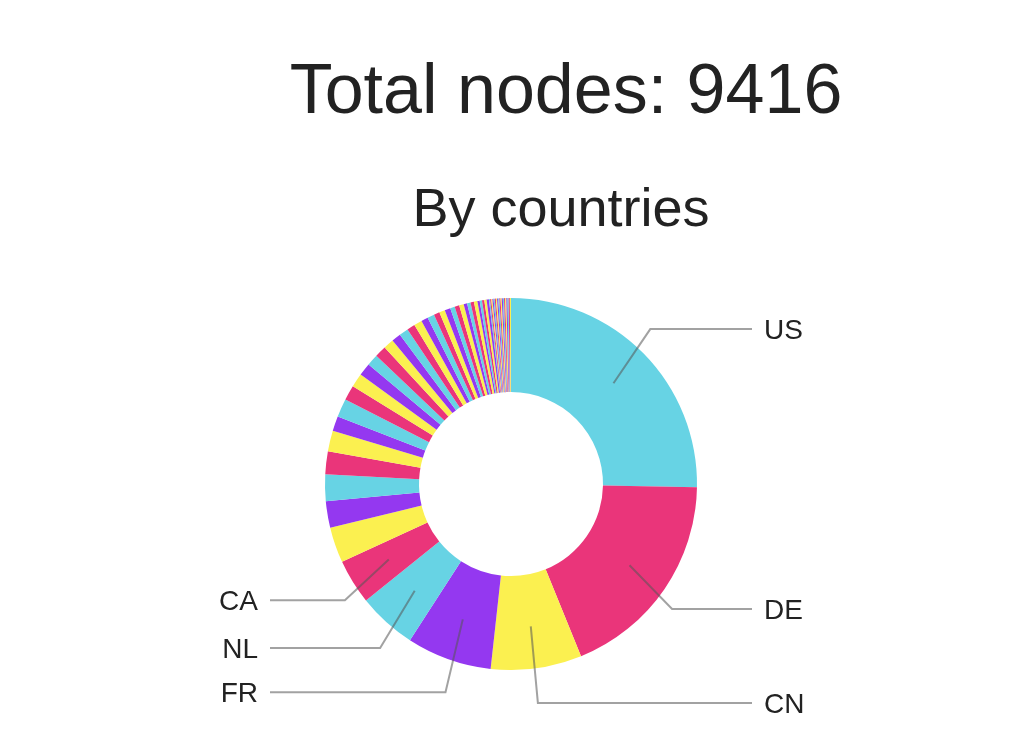 The width and height of the screenshot is (1016, 748). What do you see at coordinates (783, 609) in the screenshot?
I see `slice-label: DE` at bounding box center [783, 609].